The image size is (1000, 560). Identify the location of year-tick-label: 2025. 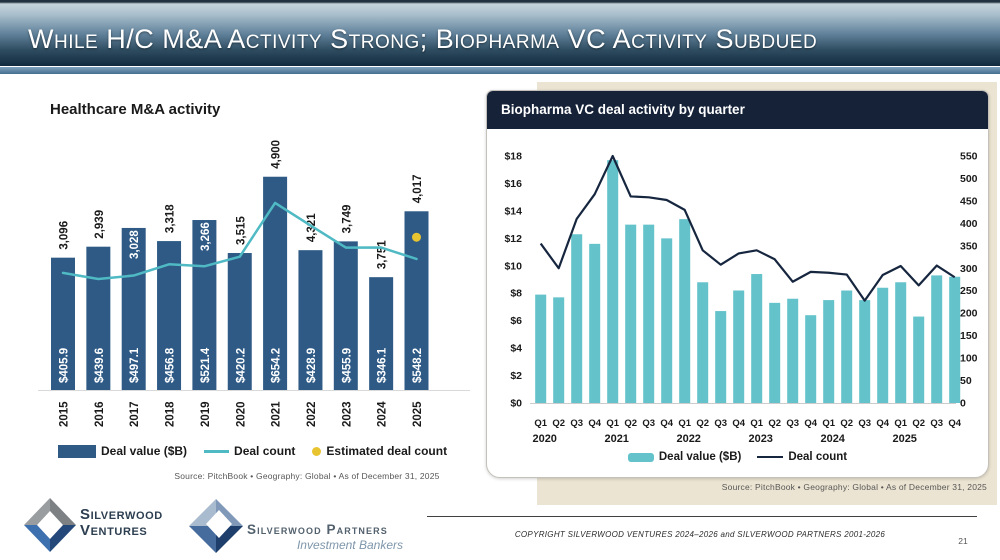
(904, 439).